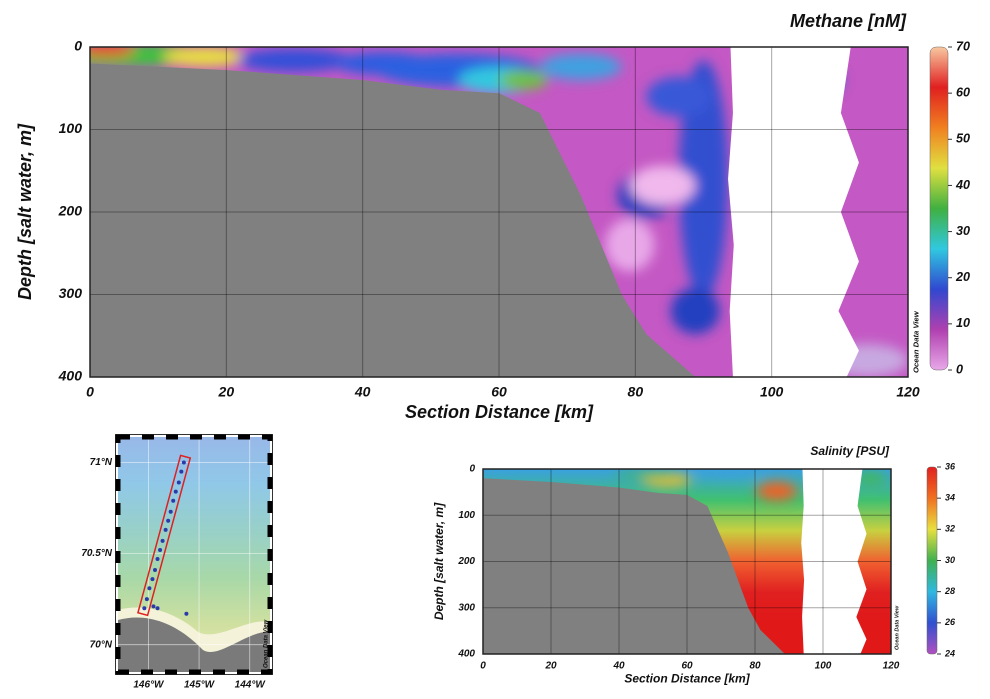 The height and width of the screenshot is (699, 990). I want to click on plot-frame, so click(687, 561).